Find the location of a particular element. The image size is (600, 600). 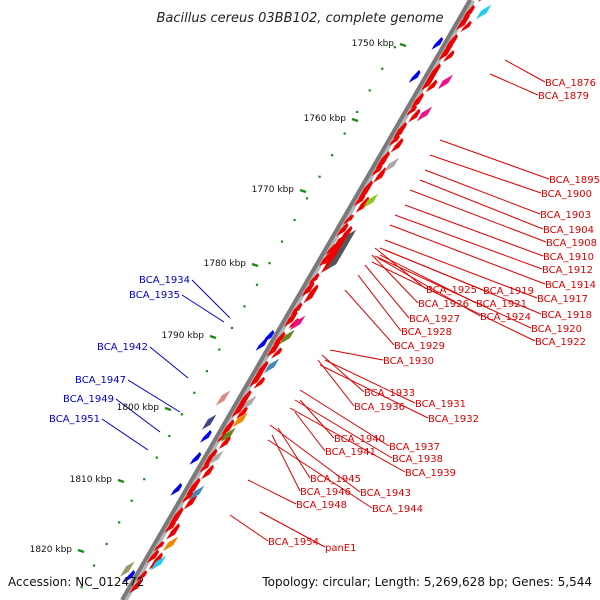

reverse-gene-label: BCA_1925 is located at coordinates (451, 290).